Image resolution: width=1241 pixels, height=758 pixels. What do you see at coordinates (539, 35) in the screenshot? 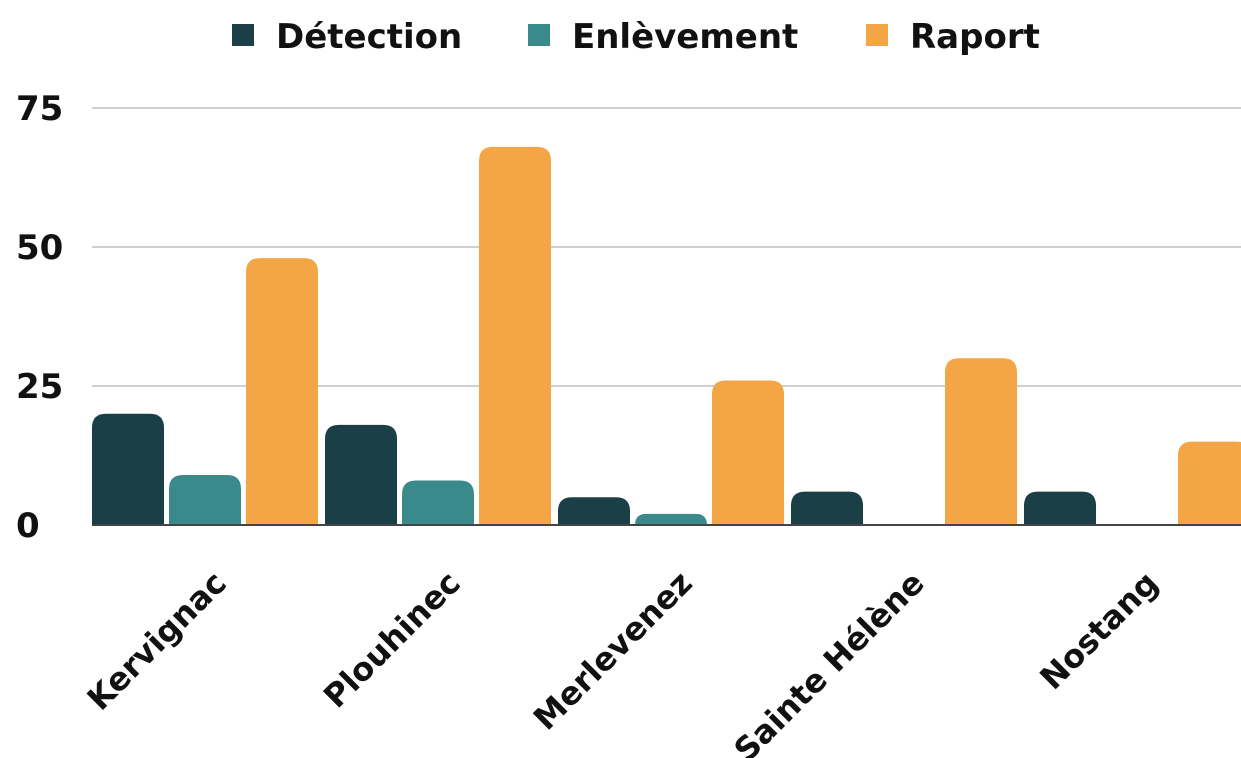
I see `legend-swatch-enlevement` at bounding box center [539, 35].